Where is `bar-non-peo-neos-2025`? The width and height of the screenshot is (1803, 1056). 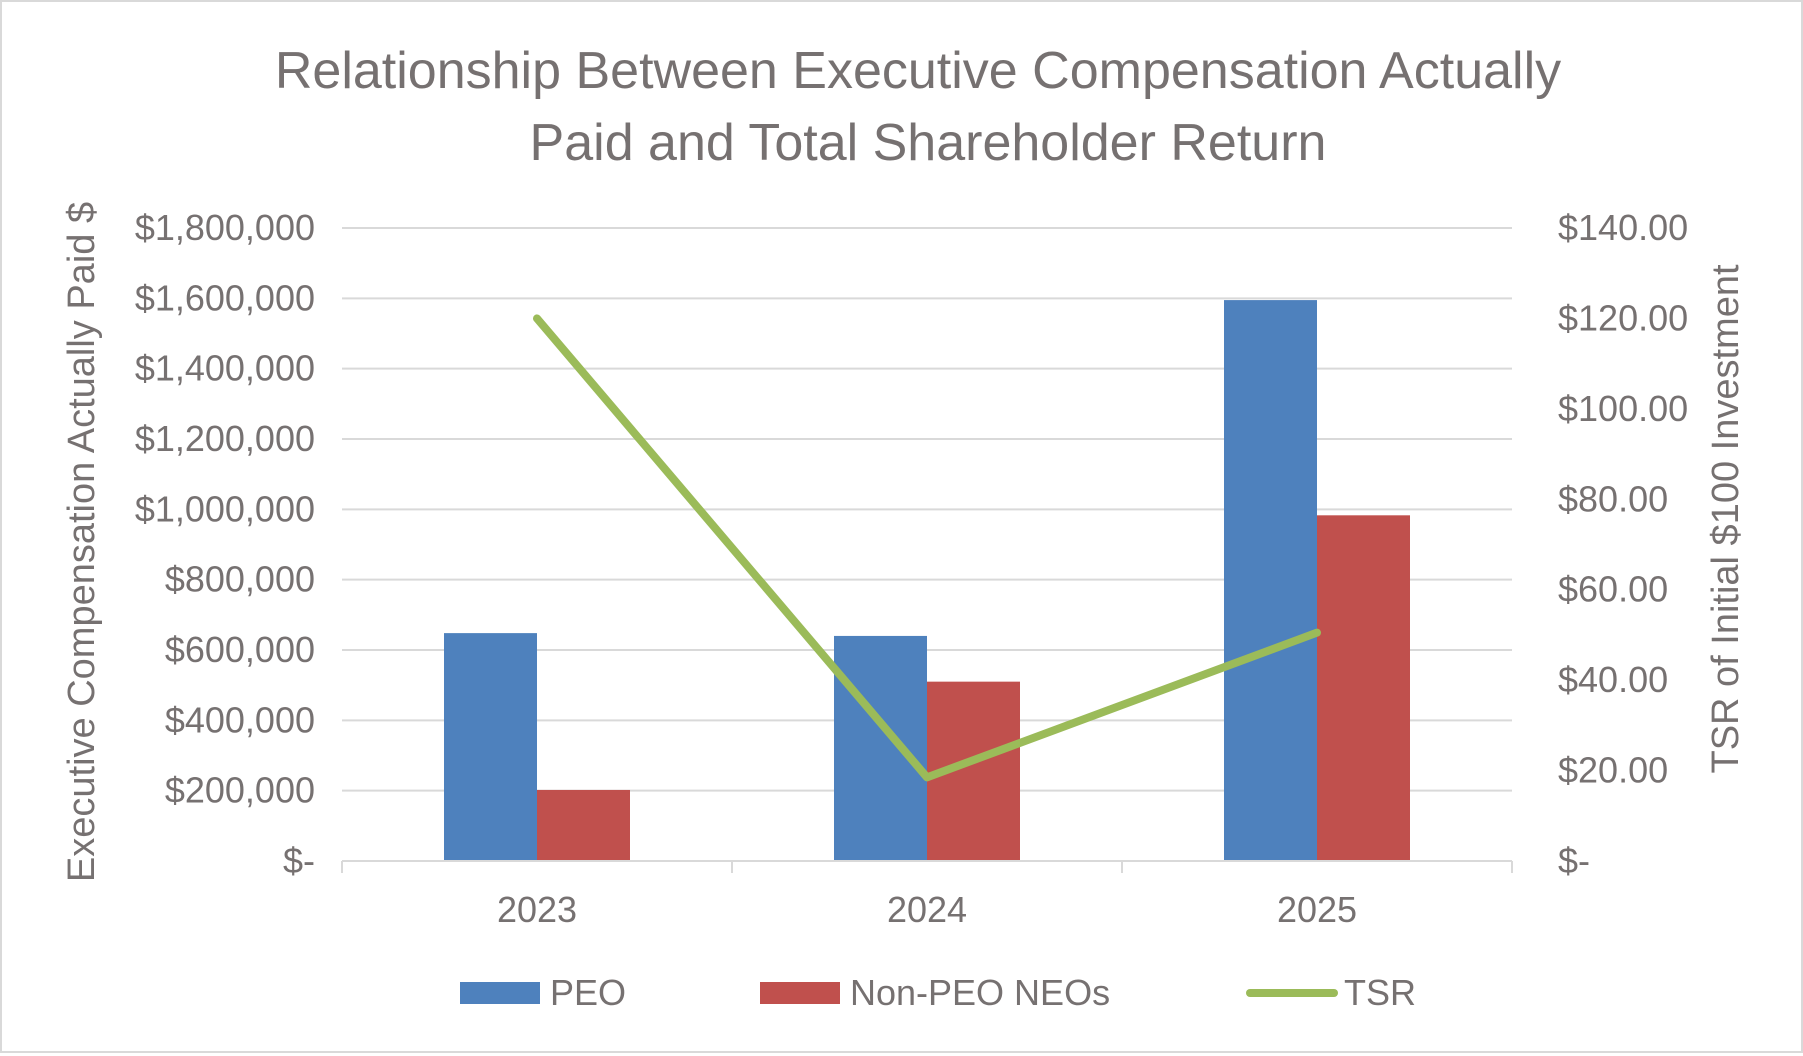
bar-non-peo-neos-2025 is located at coordinates (1363, 688).